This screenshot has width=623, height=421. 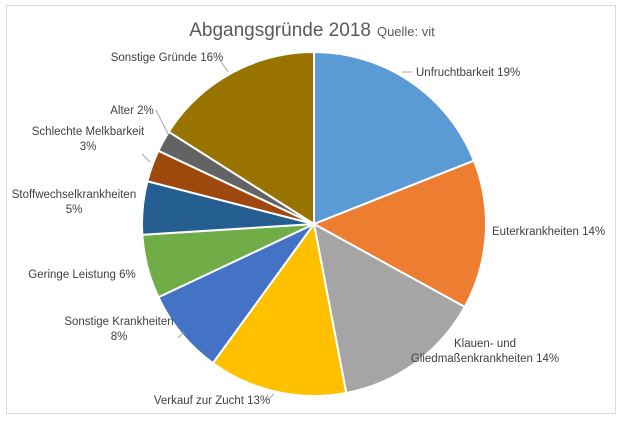 What do you see at coordinates (548, 232) in the screenshot?
I see `data-label-2: Euterkrankheiten 14%` at bounding box center [548, 232].